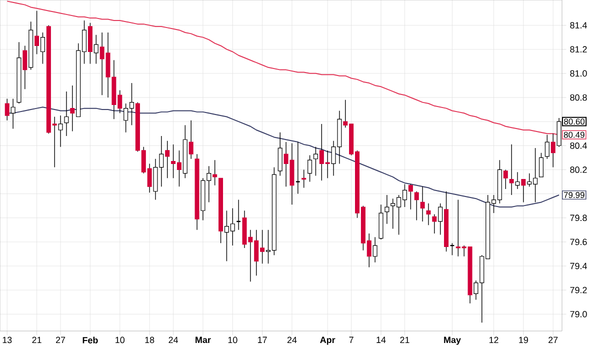 This screenshot has width=614, height=346. Describe the element at coordinates (578, 266) in the screenshot. I see `y-tick-label: 79.4` at that location.